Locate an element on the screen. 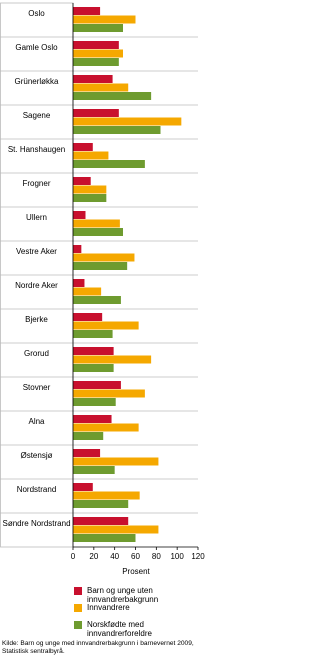 The width and height of the screenshot is (320, 661). category-label: Nordstrand is located at coordinates (37, 489).